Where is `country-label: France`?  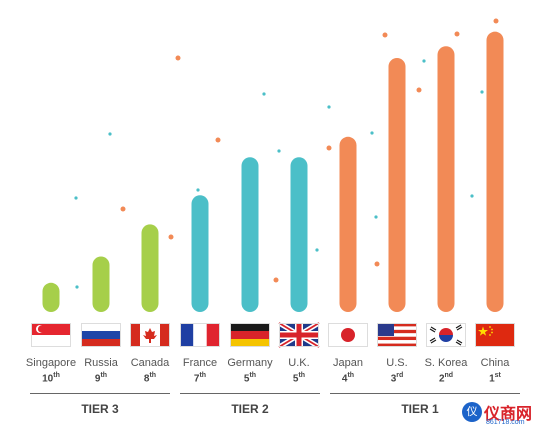
country-label: France is located at coordinates (200, 363).